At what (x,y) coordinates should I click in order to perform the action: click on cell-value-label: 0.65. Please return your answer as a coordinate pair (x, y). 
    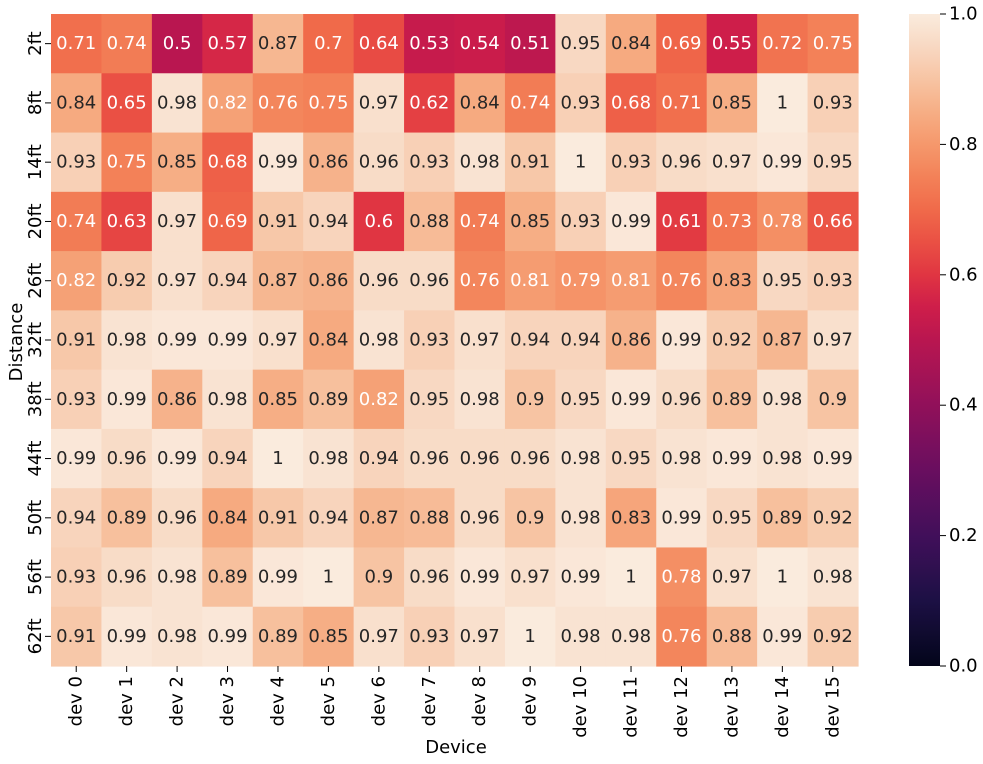
    Looking at the image, I should click on (127, 102).